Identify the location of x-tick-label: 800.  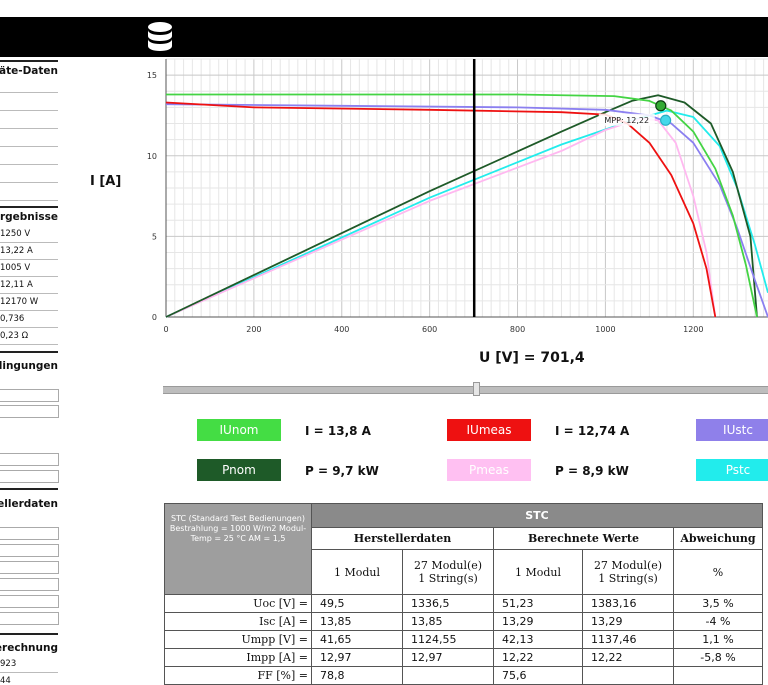
(517, 329).